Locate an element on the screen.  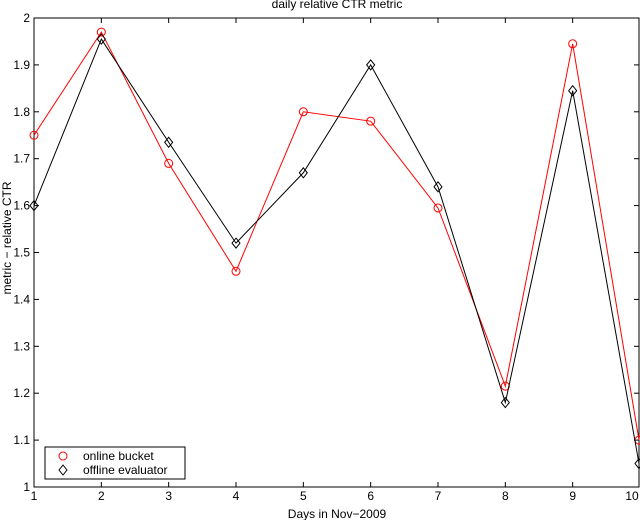
x-tick-label: 9 is located at coordinates (572, 496).